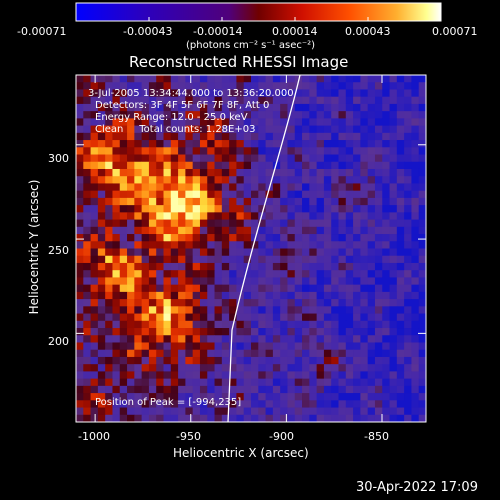 Image resolution: width=500 pixels, height=500 pixels. What do you see at coordinates (148, 31) in the screenshot?
I see `colorbar-tick-1: -0.00043` at bounding box center [148, 31].